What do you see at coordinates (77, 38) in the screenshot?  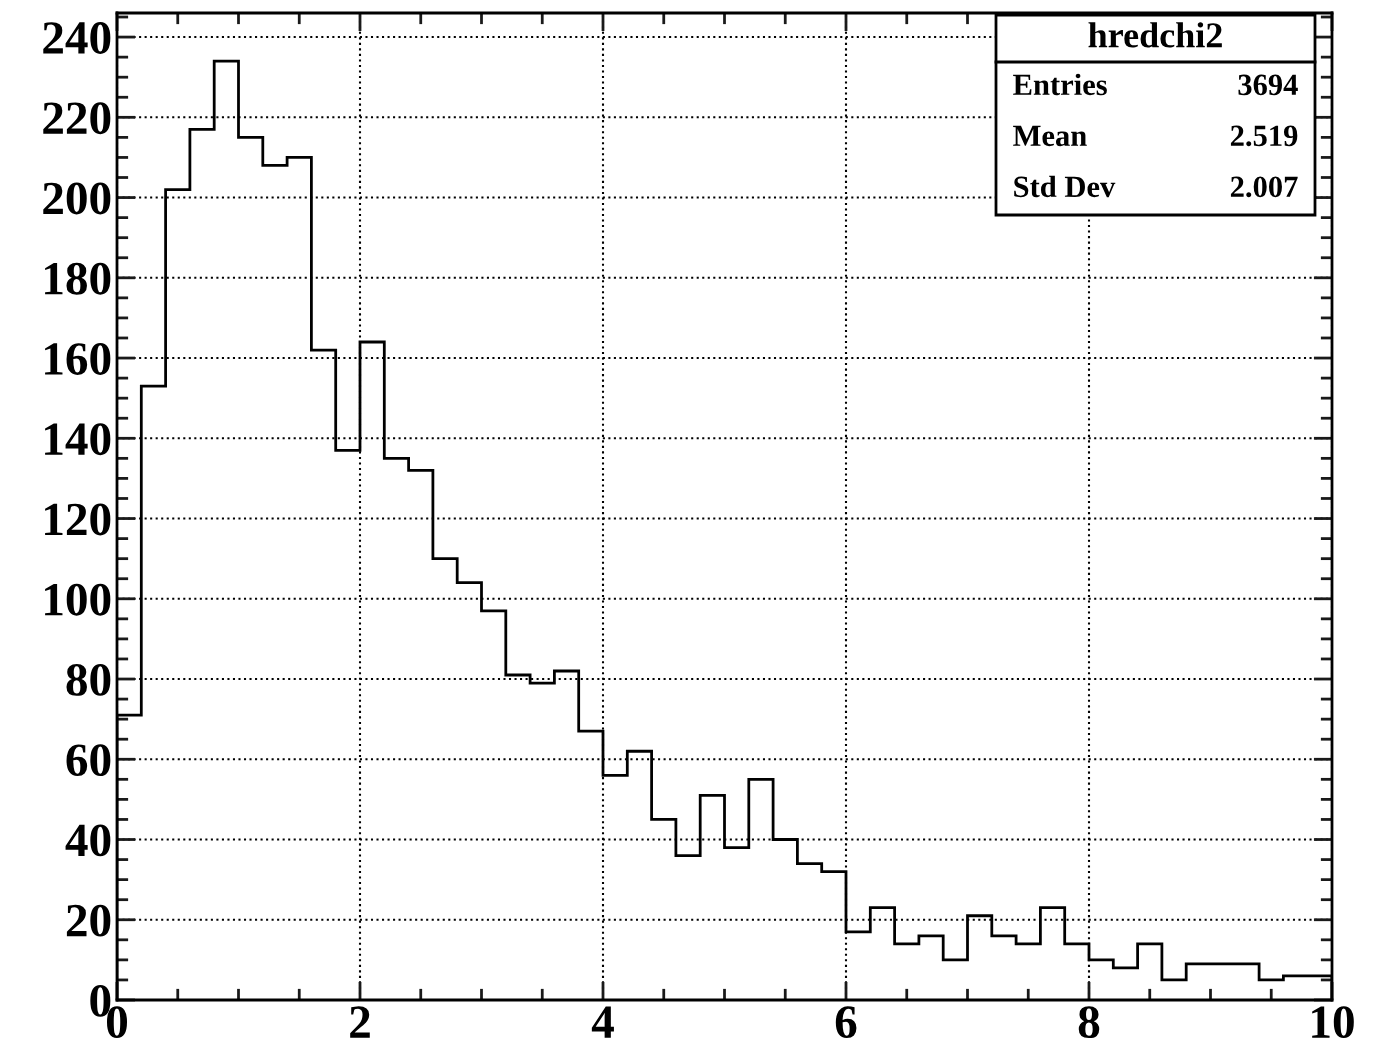 I see `y-tick-label: 240` at bounding box center [77, 38].